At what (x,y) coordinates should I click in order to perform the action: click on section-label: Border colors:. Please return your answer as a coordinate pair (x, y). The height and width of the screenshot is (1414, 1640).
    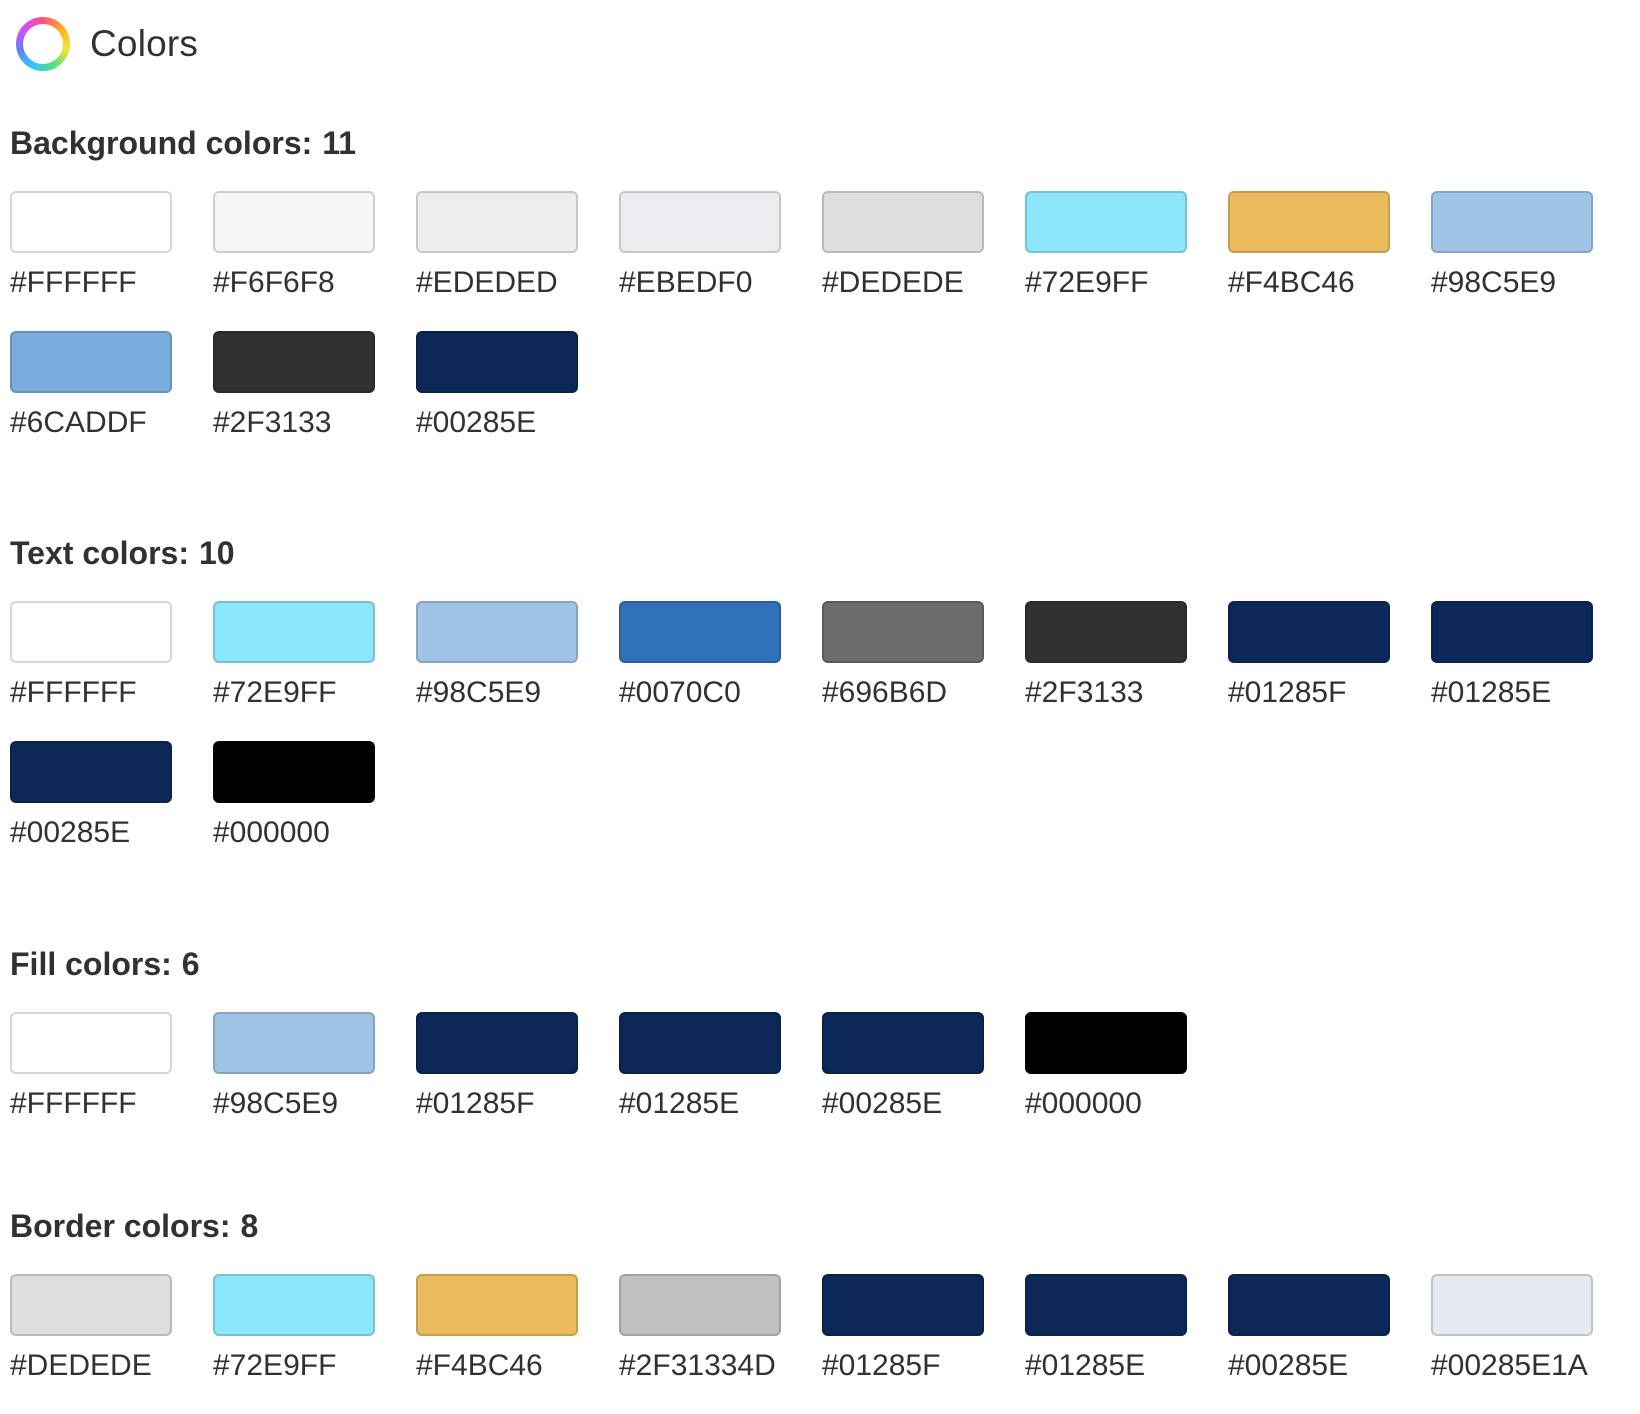
    Looking at the image, I should click on (120, 1226).